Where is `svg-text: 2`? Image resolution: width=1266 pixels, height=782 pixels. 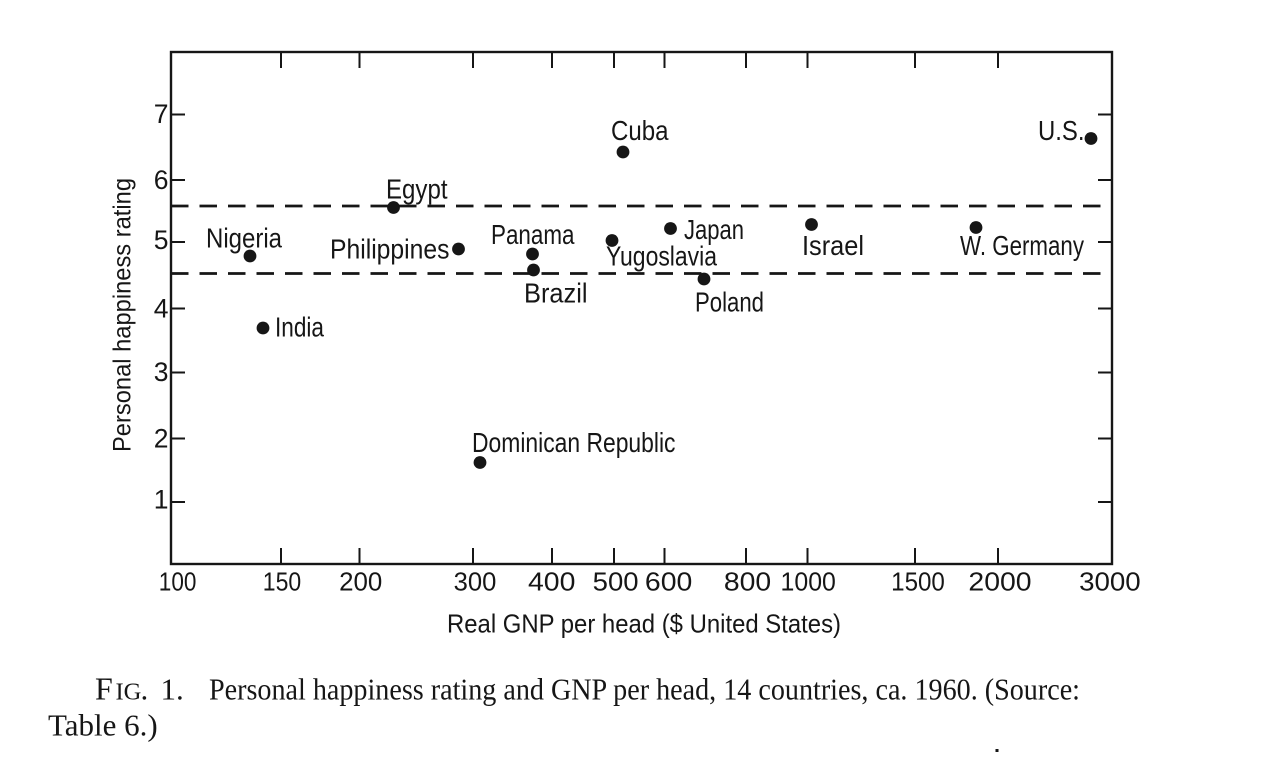
svg-text: 2 is located at coordinates (161, 439).